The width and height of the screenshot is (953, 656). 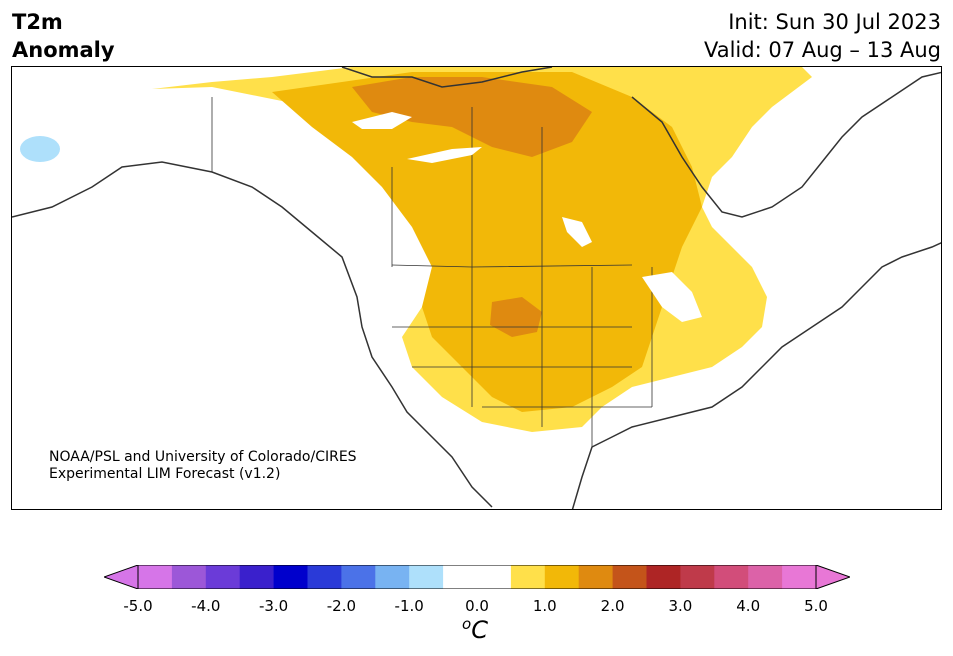 I want to click on colorbar-tick-label: 4.0, so click(x=748, y=606).